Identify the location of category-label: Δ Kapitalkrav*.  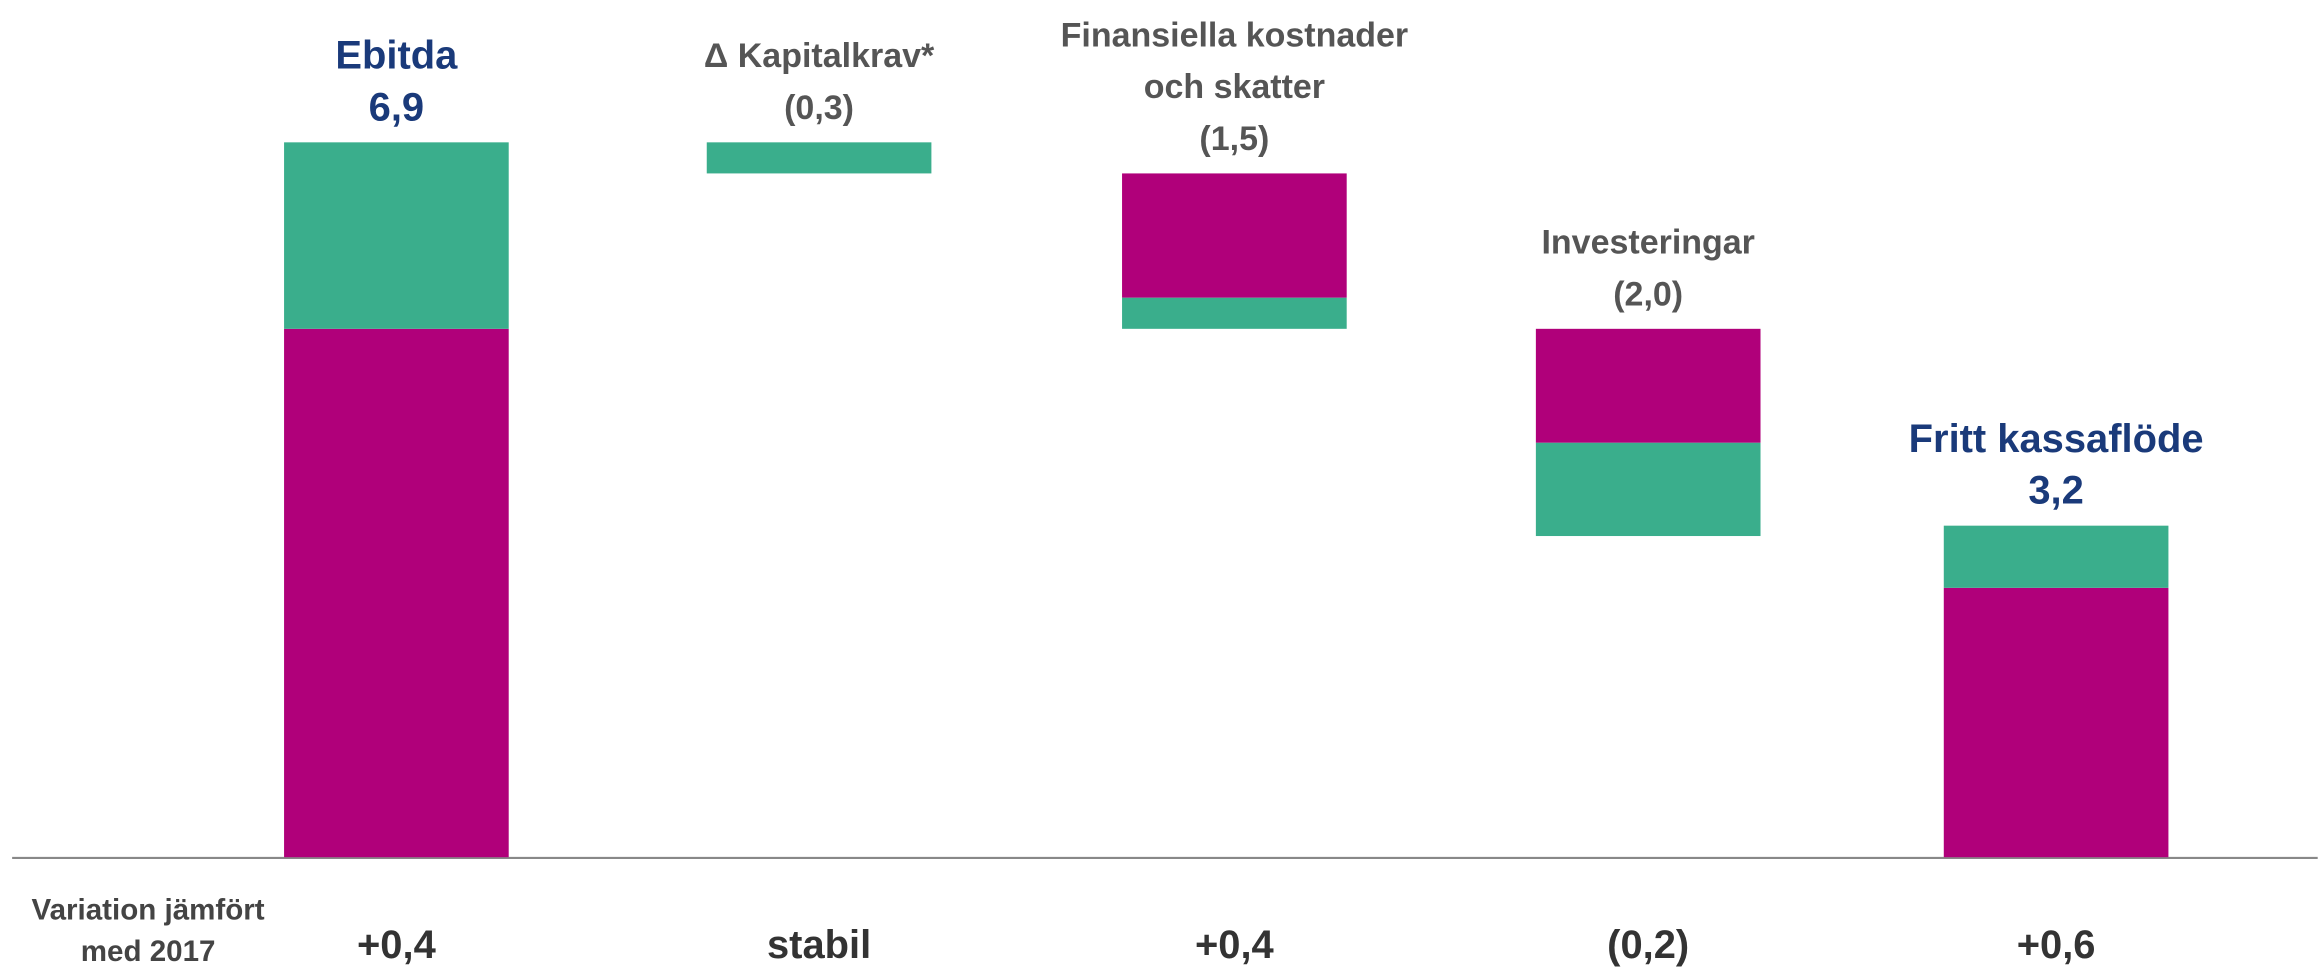
(819, 56).